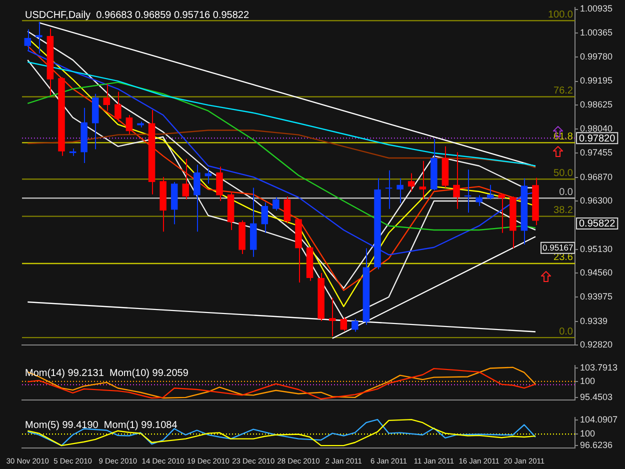 The width and height of the screenshot is (625, 469). I want to click on y-tick-label: 0.98040, so click(596, 129).